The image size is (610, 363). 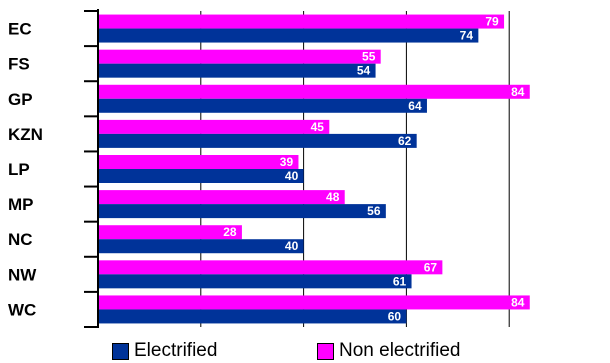 I want to click on value-label-electrified: 61, so click(x=400, y=281).